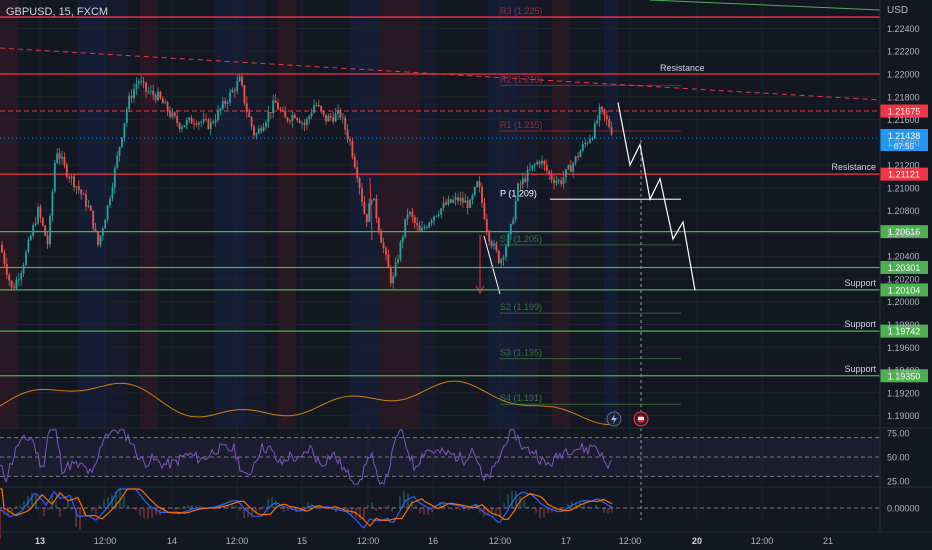 The width and height of the screenshot is (932, 550). Describe the element at coordinates (630, 541) in the screenshot. I see `time-tick-9: 12:00` at that location.